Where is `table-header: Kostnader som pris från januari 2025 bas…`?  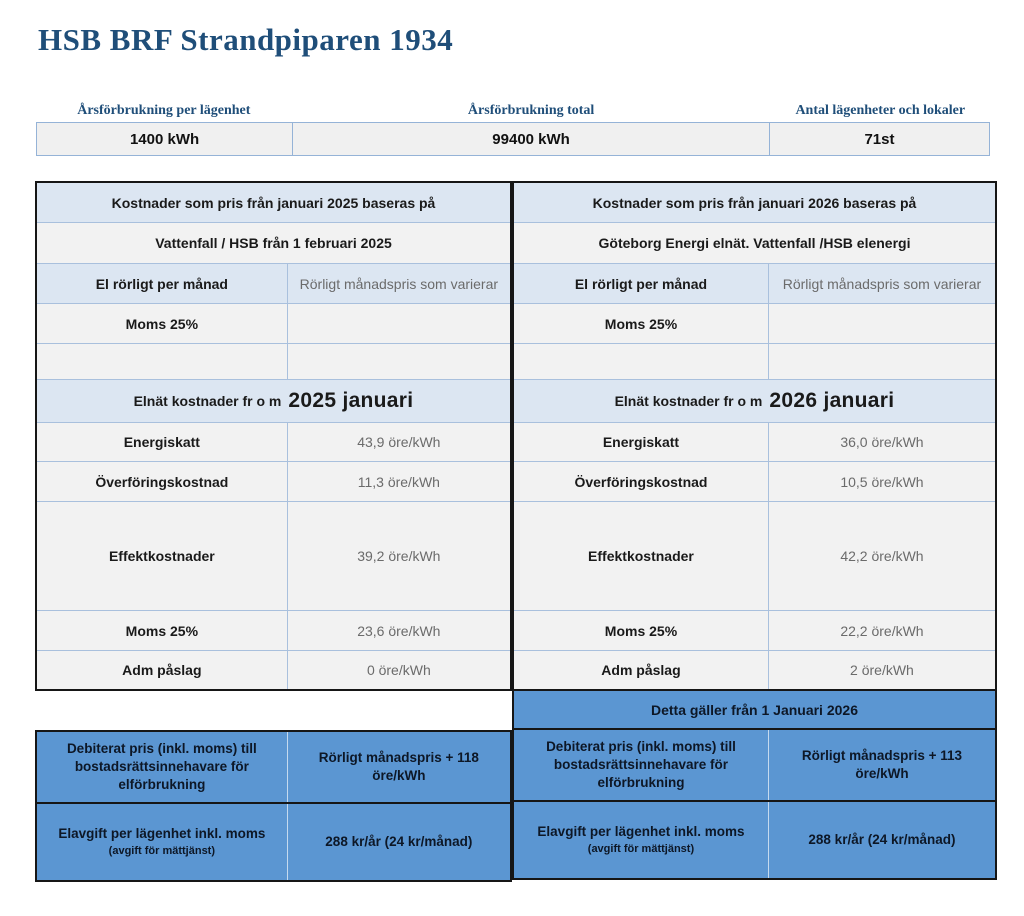
table-header: Kostnader som pris från januari 2025 bas… is located at coordinates (273, 202).